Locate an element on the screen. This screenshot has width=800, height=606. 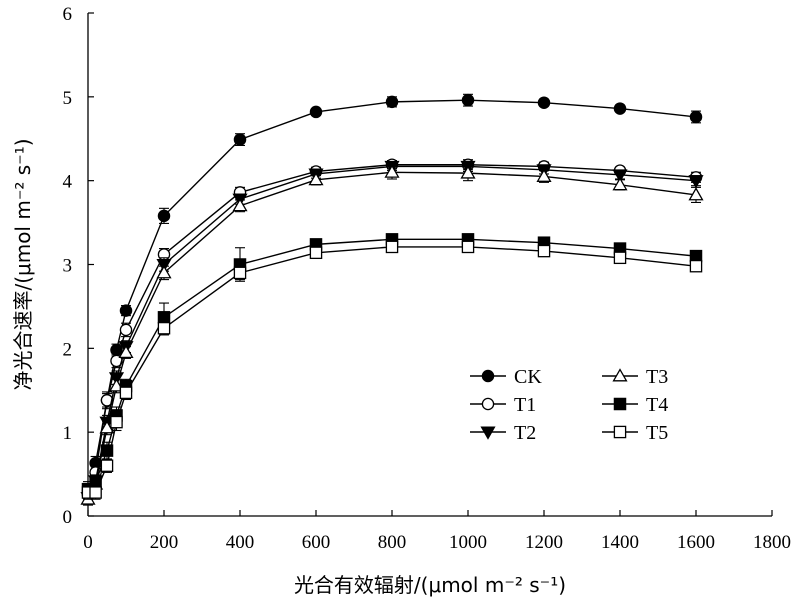
legend-item-t2: T2 is located at coordinates (503, 433).